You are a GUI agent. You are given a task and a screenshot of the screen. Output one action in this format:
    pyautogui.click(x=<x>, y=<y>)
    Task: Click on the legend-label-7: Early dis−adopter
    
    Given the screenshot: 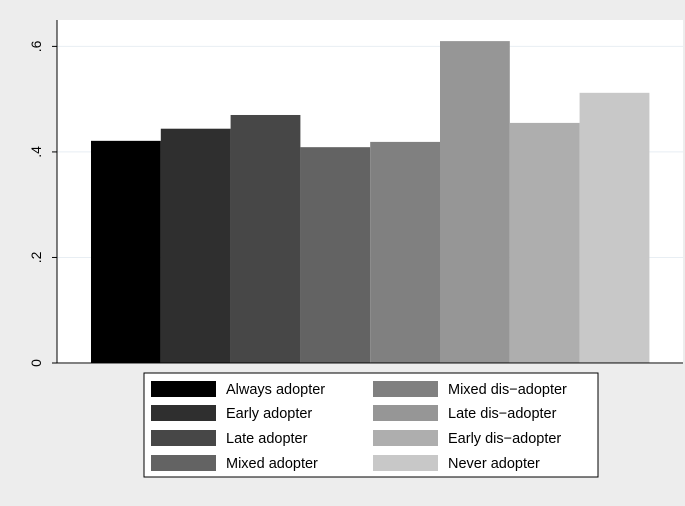 What is the action you would take?
    pyautogui.click(x=504, y=439)
    